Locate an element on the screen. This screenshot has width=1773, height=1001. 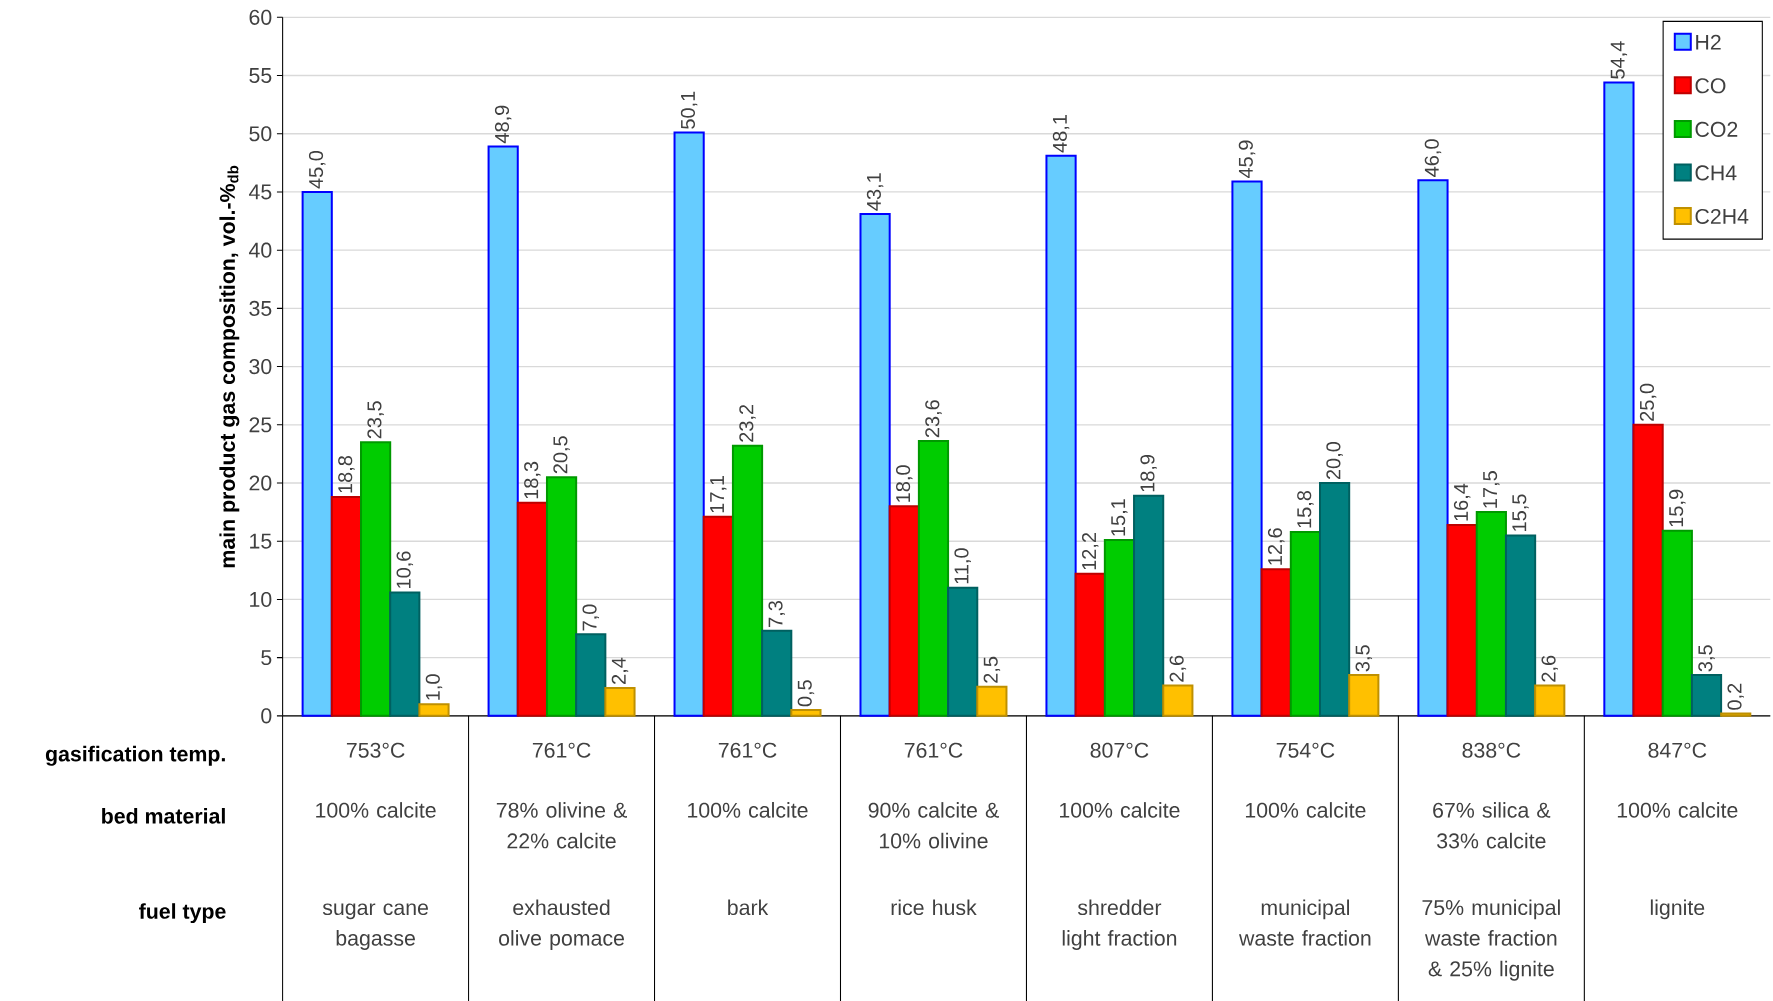
y-tick-label: 55 is located at coordinates (260, 75).